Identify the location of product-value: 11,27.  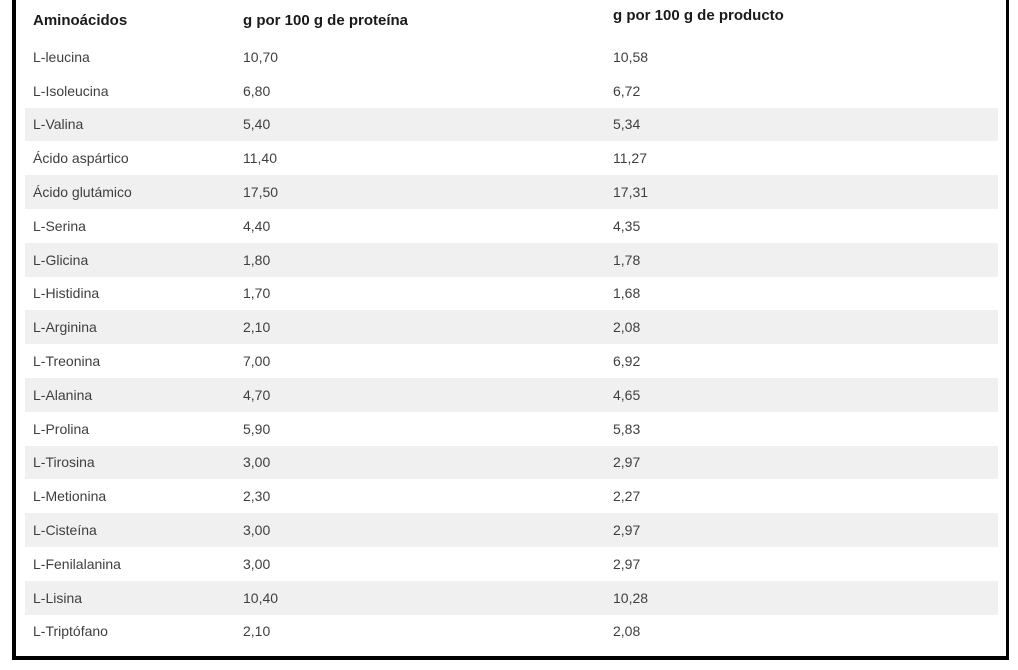
(630, 158).